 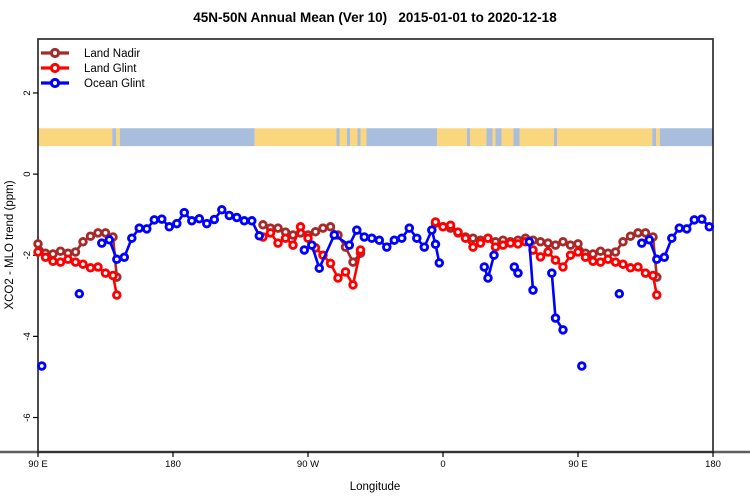 What do you see at coordinates (110, 69) in the screenshot?
I see `legend-label-land-glint: Land Glint` at bounding box center [110, 69].